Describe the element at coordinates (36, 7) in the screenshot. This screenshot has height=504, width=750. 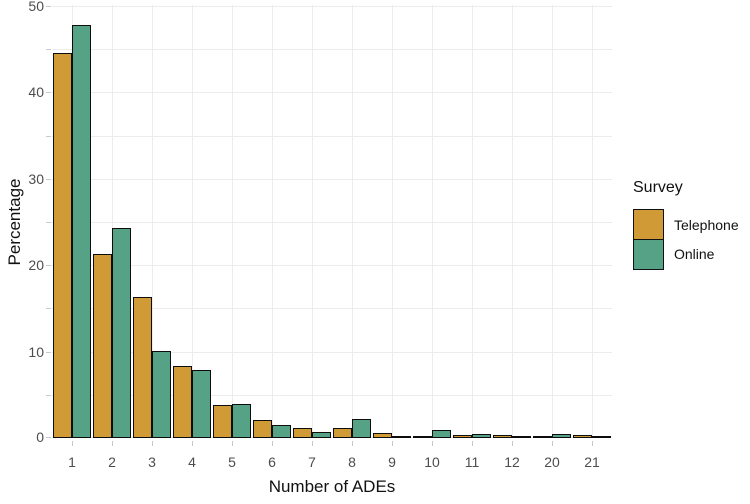
I see `y-tick-label: 50` at that location.